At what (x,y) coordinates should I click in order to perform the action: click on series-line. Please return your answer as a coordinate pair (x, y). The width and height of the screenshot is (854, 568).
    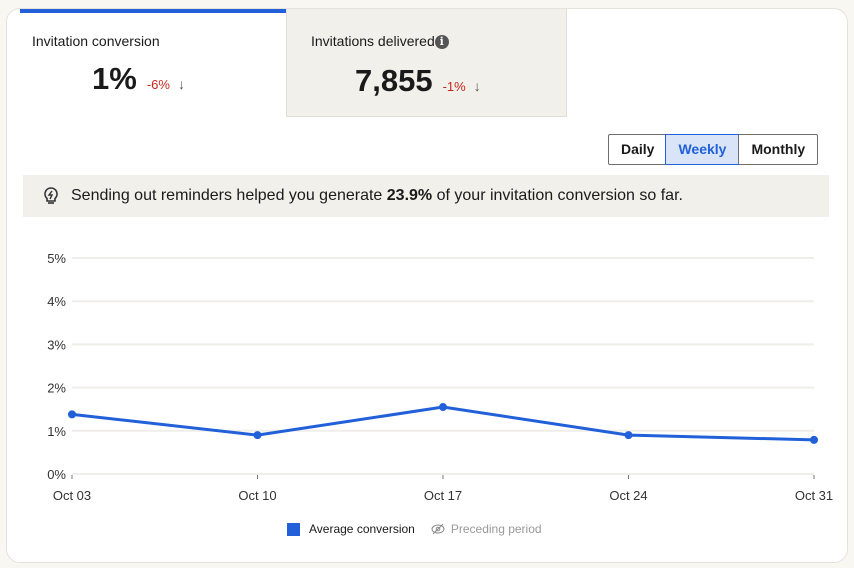
    Looking at the image, I should click on (443, 423).